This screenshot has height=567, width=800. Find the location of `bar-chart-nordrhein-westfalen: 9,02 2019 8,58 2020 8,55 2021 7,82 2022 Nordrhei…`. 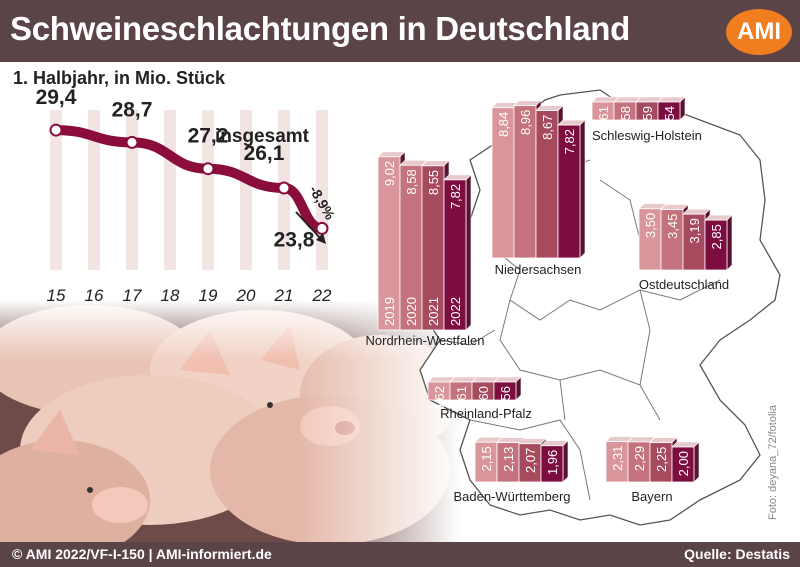

bar-chart-nordrhein-westfalen: 9,02 2019 8,58 2020 8,55 2021 7,82 2022 Nordrhei… is located at coordinates (425, 249).